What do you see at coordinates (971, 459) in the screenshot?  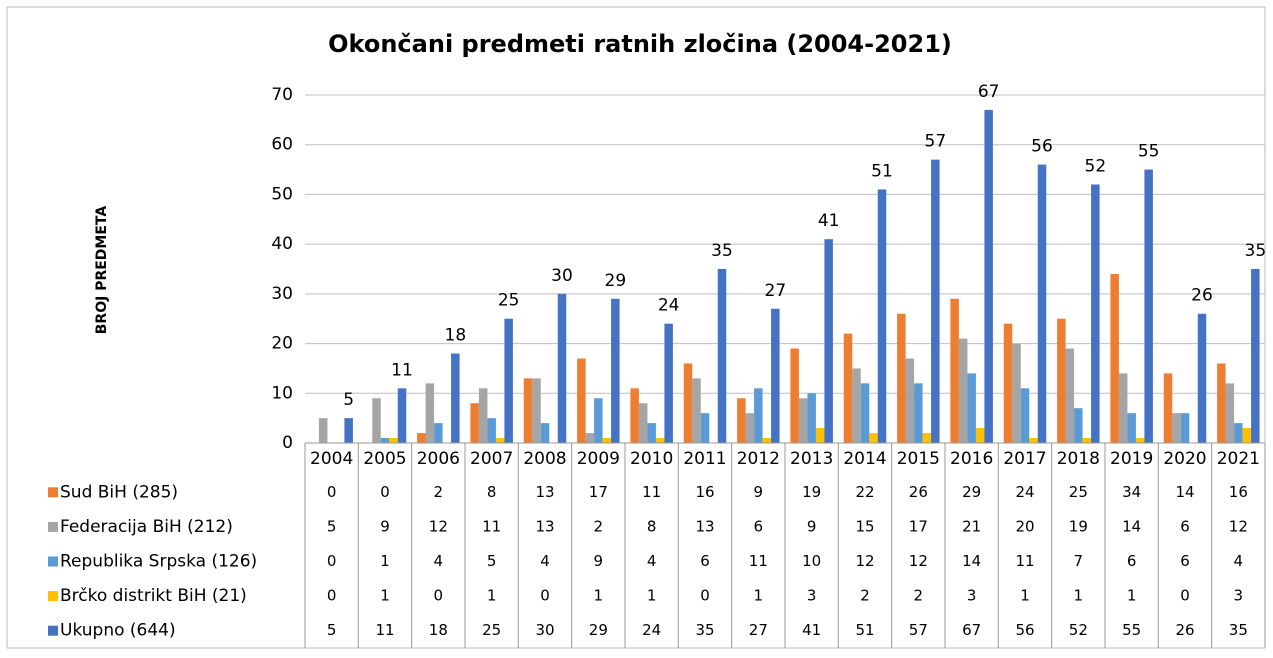 I see `x-tick-label: 2016` at bounding box center [971, 459].